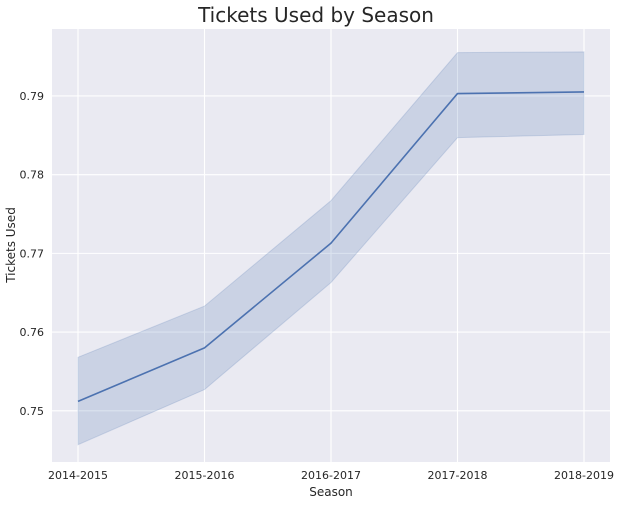 Image resolution: width=618 pixels, height=507 pixels. I want to click on y-tick-label: 0.79, so click(32, 96).